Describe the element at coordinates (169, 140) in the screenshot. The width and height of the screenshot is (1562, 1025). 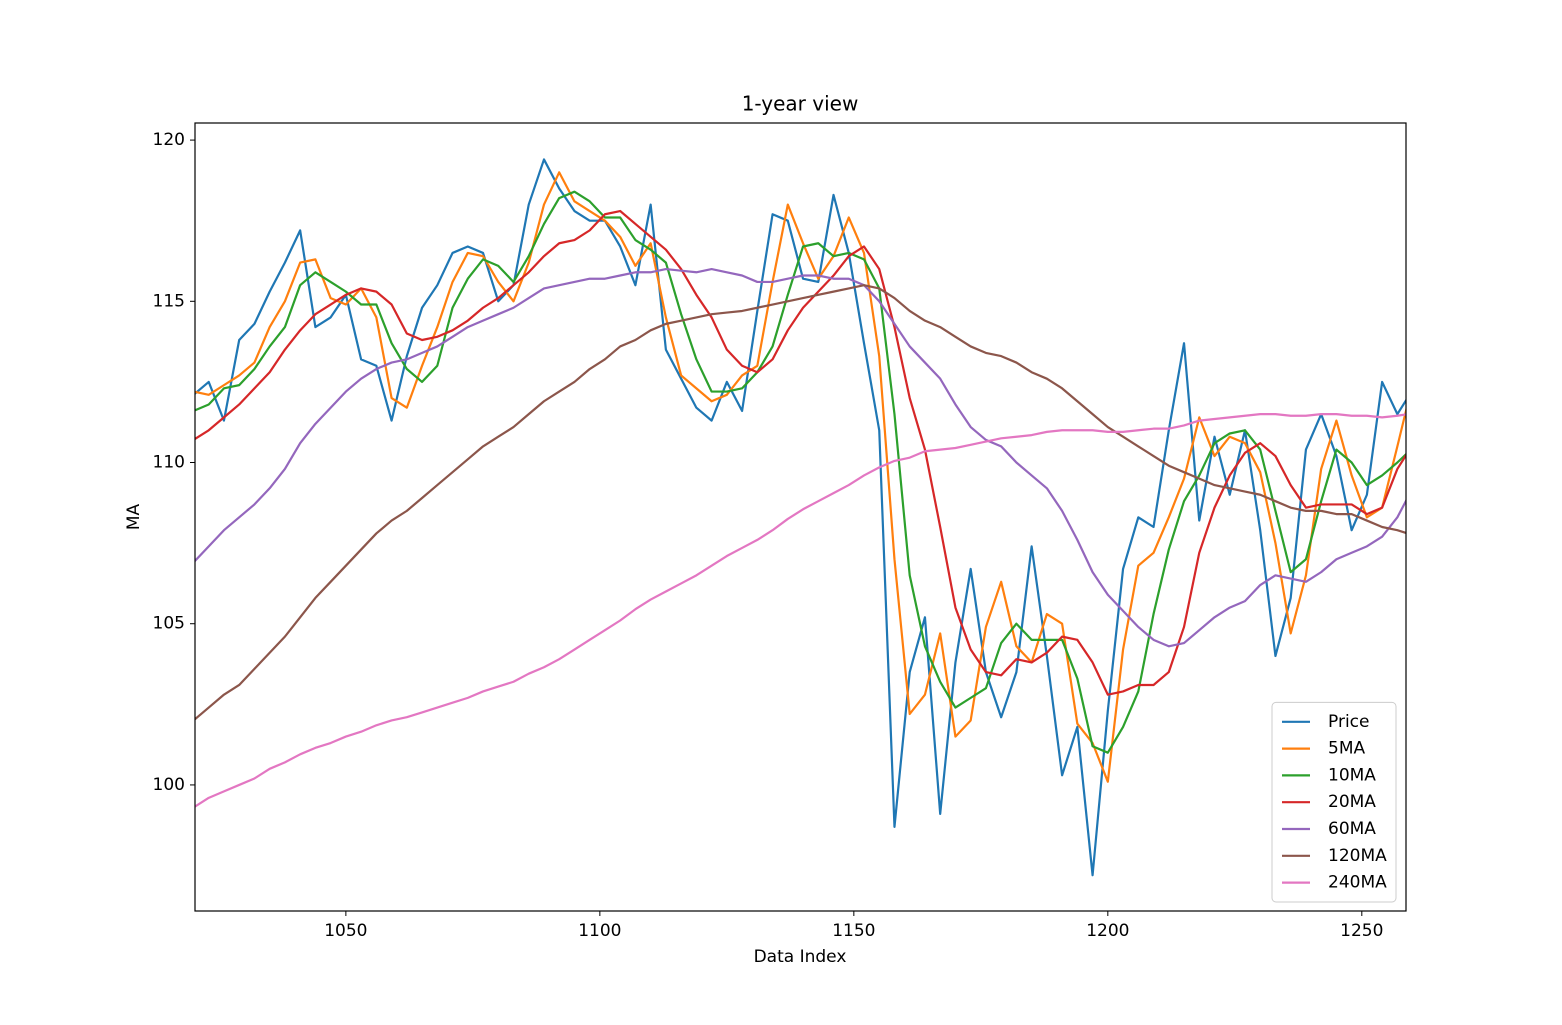
I see `y-tick-label: 120` at that location.